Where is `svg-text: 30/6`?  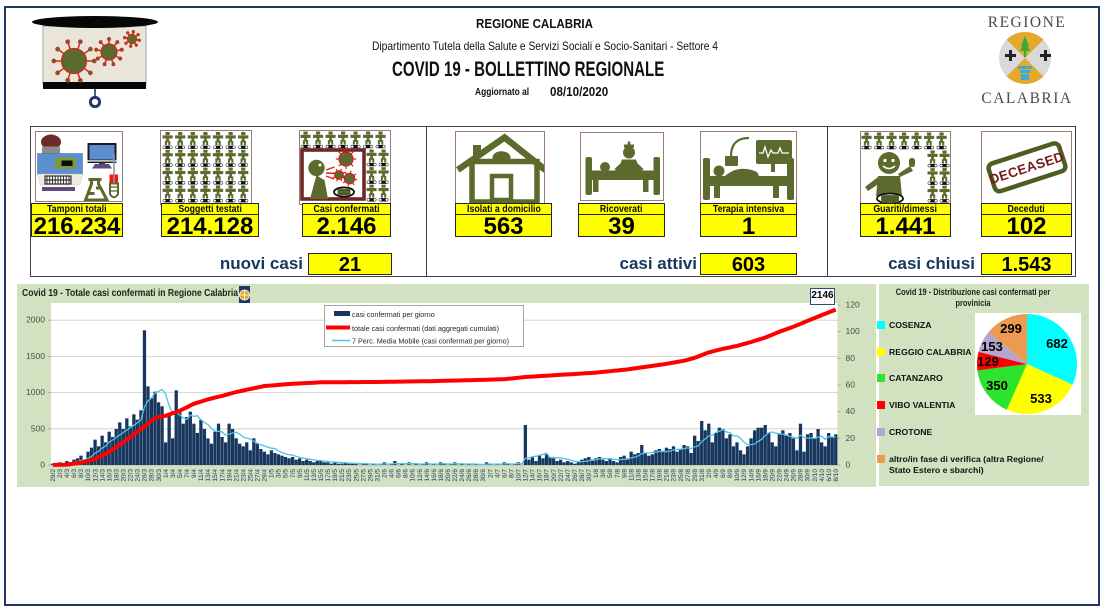 svg-text: 30/6 is located at coordinates (483, 475).